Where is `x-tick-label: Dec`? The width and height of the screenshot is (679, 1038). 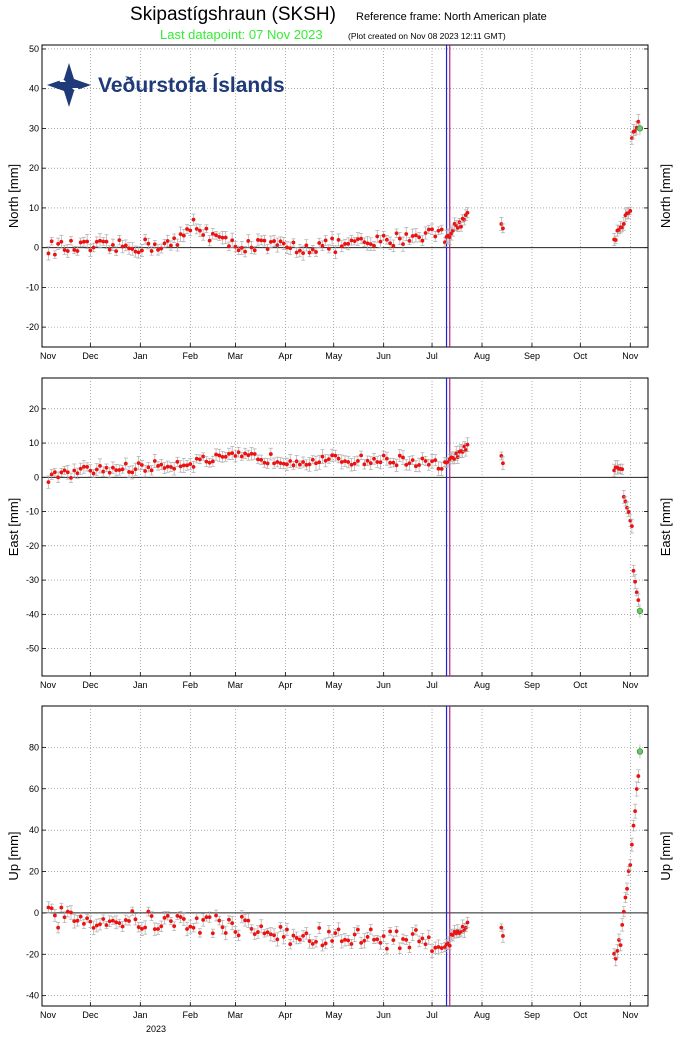 x-tick-label: Dec is located at coordinates (90, 685).